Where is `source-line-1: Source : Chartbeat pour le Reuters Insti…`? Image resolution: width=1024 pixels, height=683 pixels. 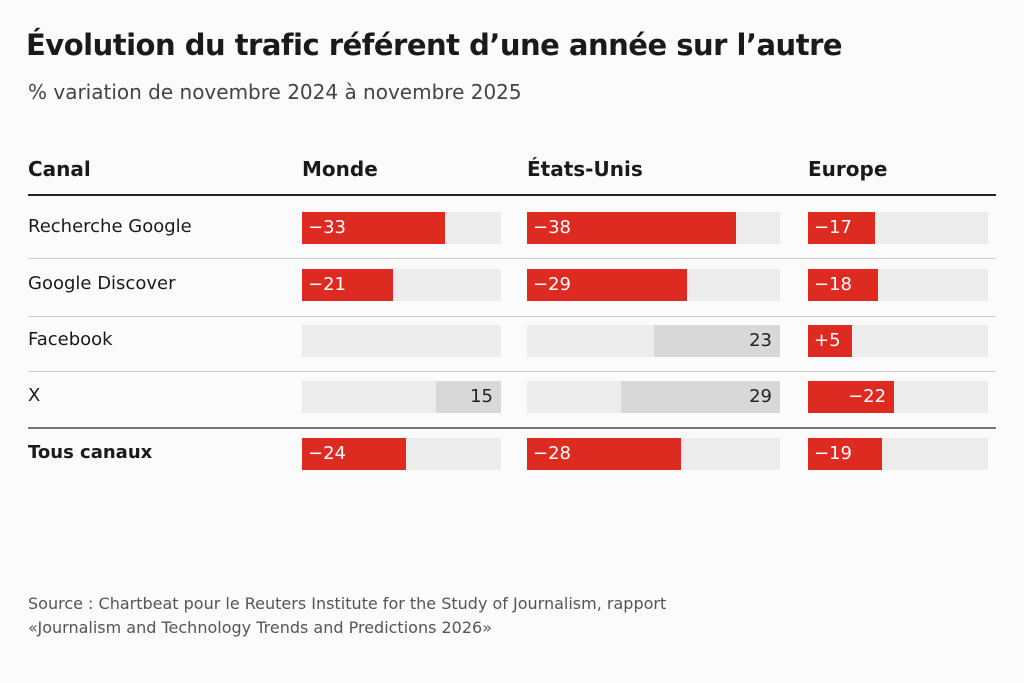
source-line-1: Source : Chartbeat pour le Reuters Insti… is located at coordinates (347, 603).